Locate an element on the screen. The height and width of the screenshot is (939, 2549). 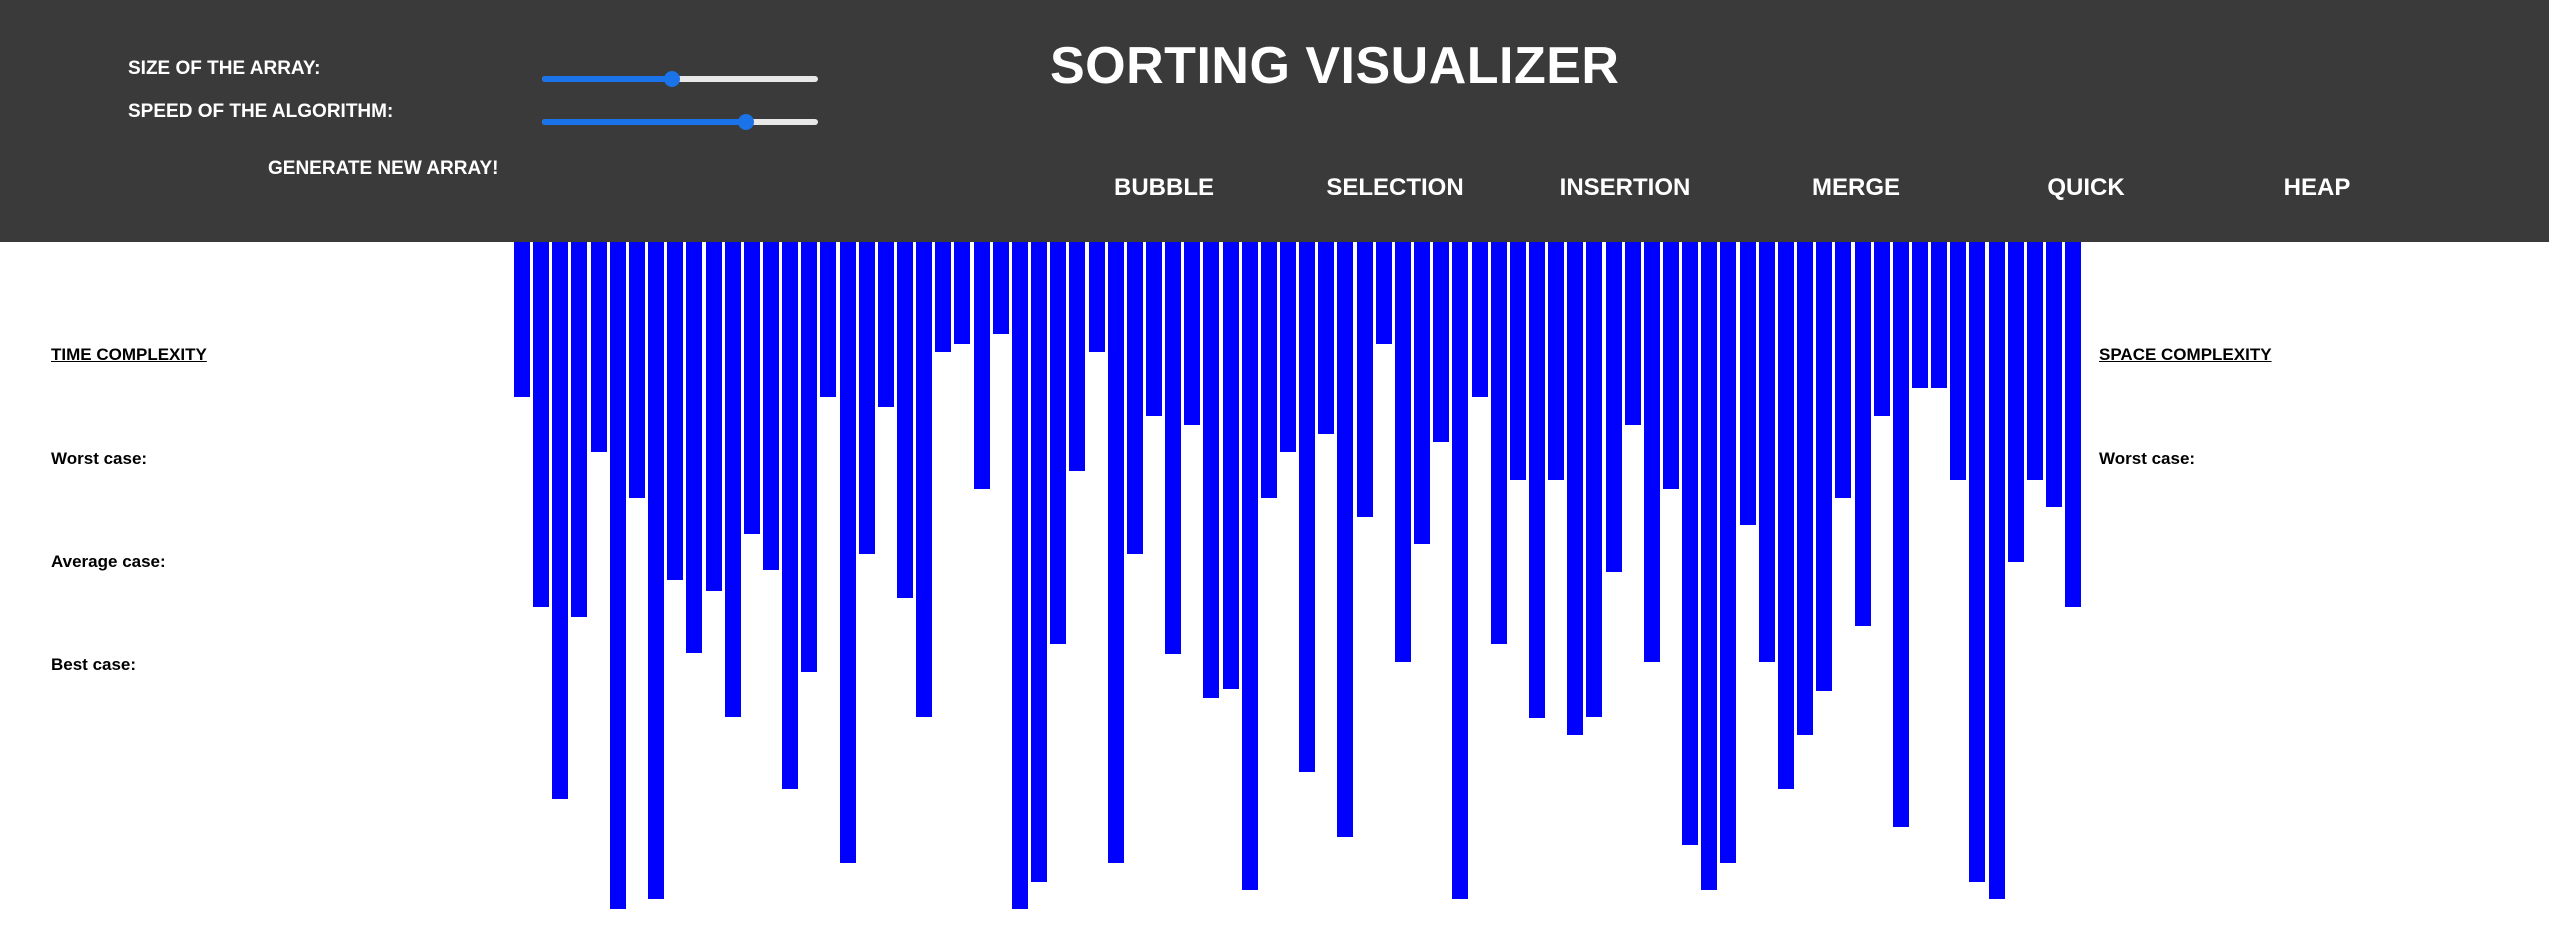
page-title: SORTING VISUALIZER is located at coordinates (1335, 66).